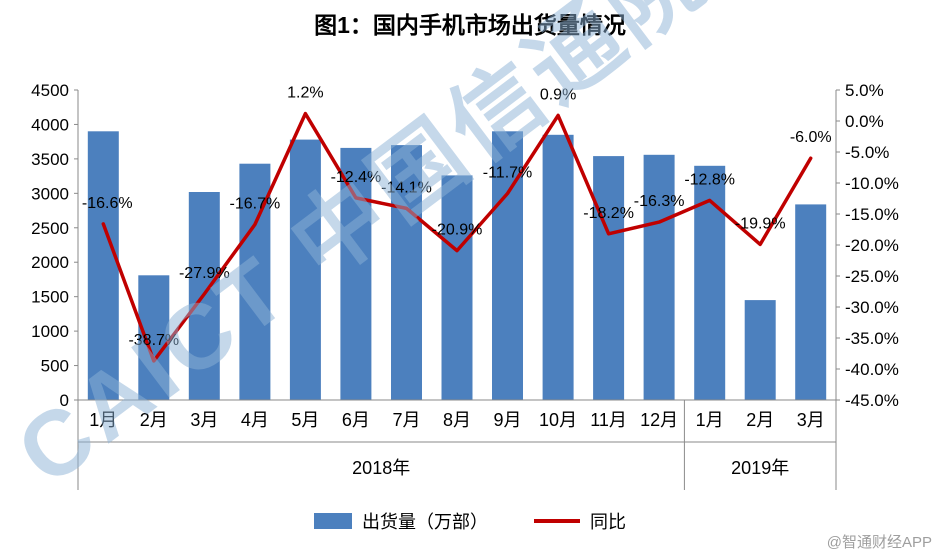  What do you see at coordinates (872, 183) in the screenshot?
I see `right-axis-tick-label: -10.0%` at bounding box center [872, 183].